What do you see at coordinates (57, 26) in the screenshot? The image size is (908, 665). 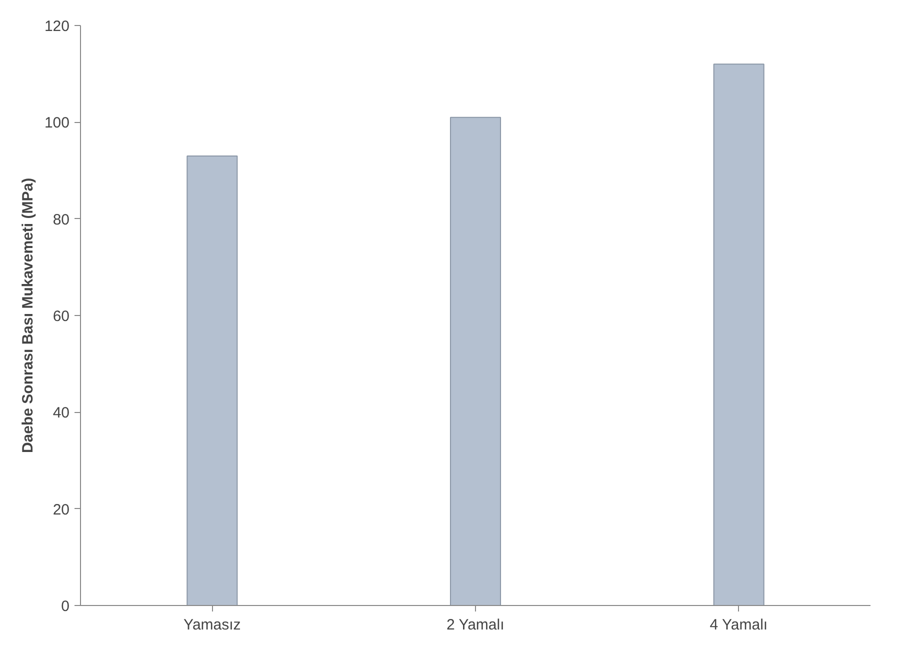 I see `y-tick-label: 120` at bounding box center [57, 26].